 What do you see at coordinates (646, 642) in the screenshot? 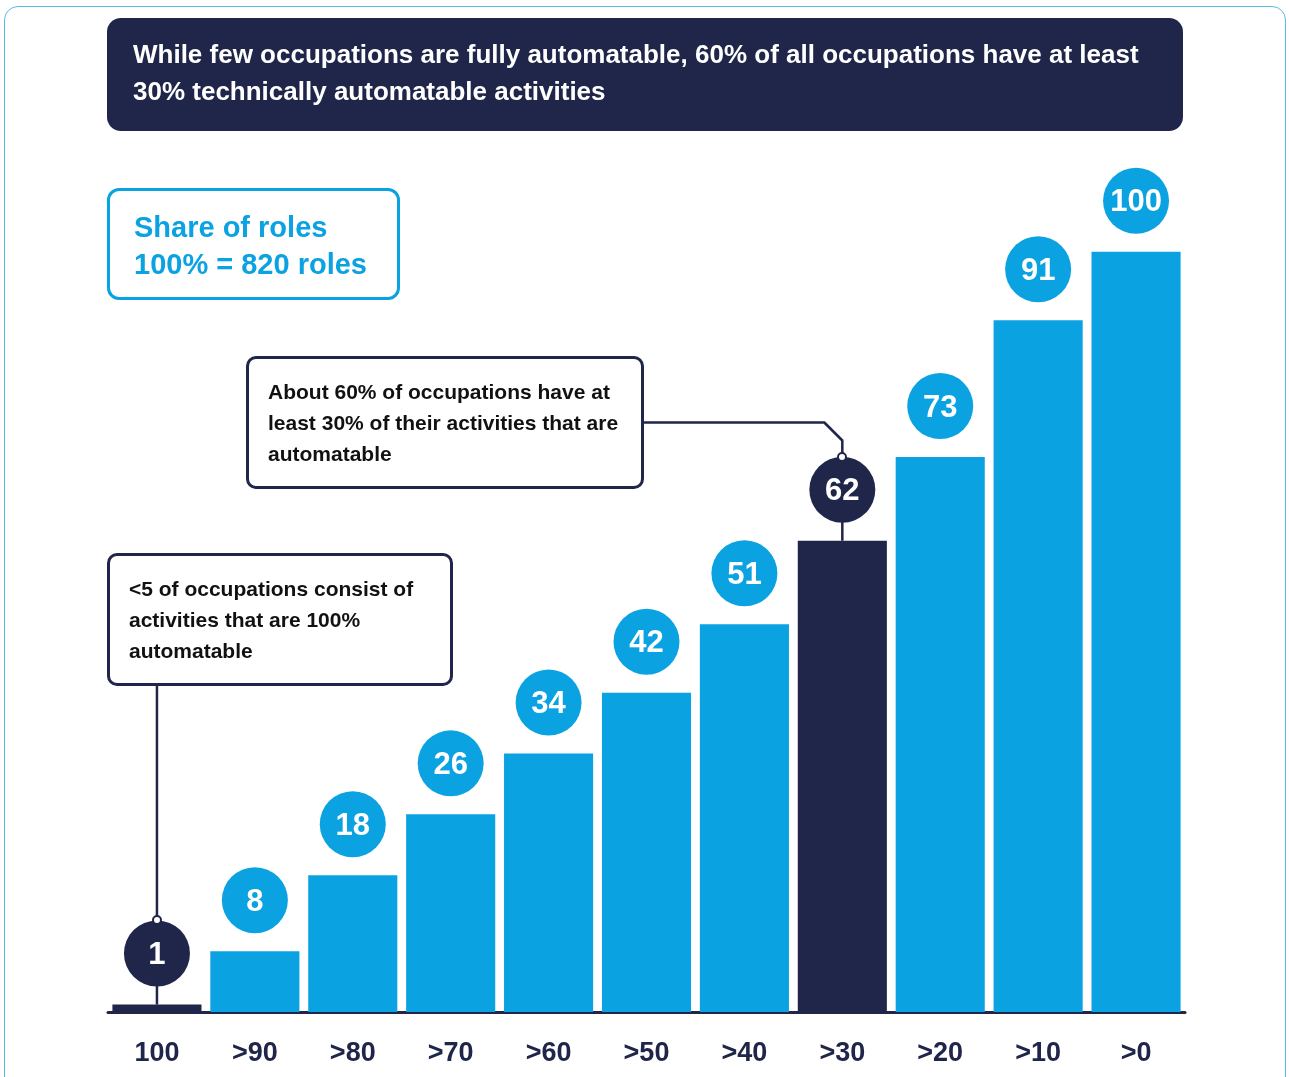
I see `data-label: 42` at bounding box center [646, 642].